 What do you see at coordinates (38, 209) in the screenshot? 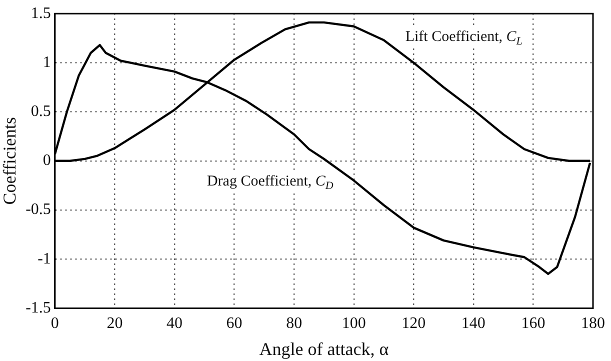
I see `y-tick-label: -0.5` at bounding box center [38, 209].